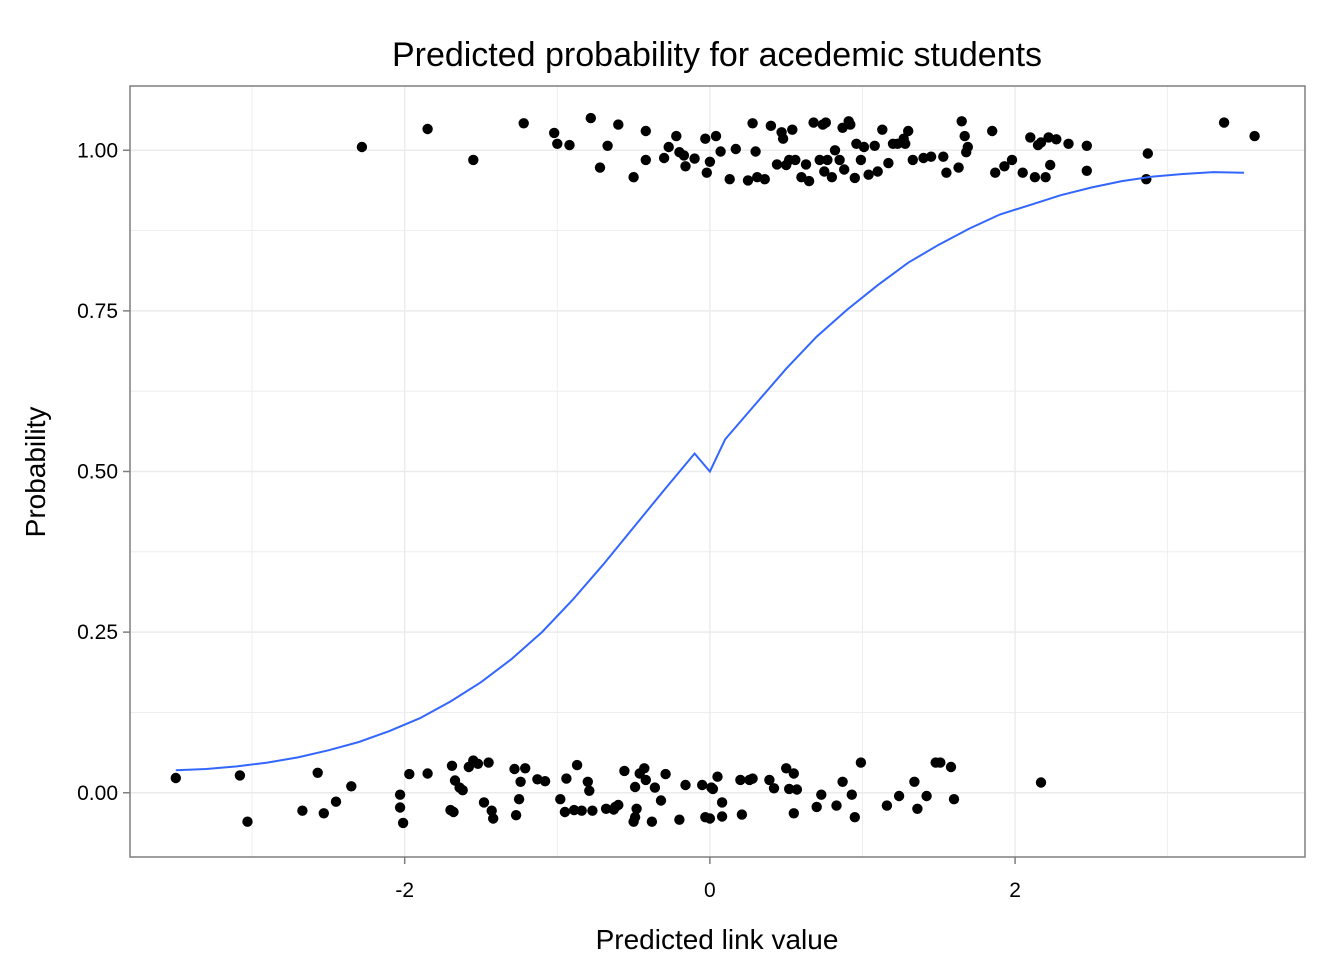  What do you see at coordinates (97, 472) in the screenshot?
I see `y-tick-label: 0.50` at bounding box center [97, 472].